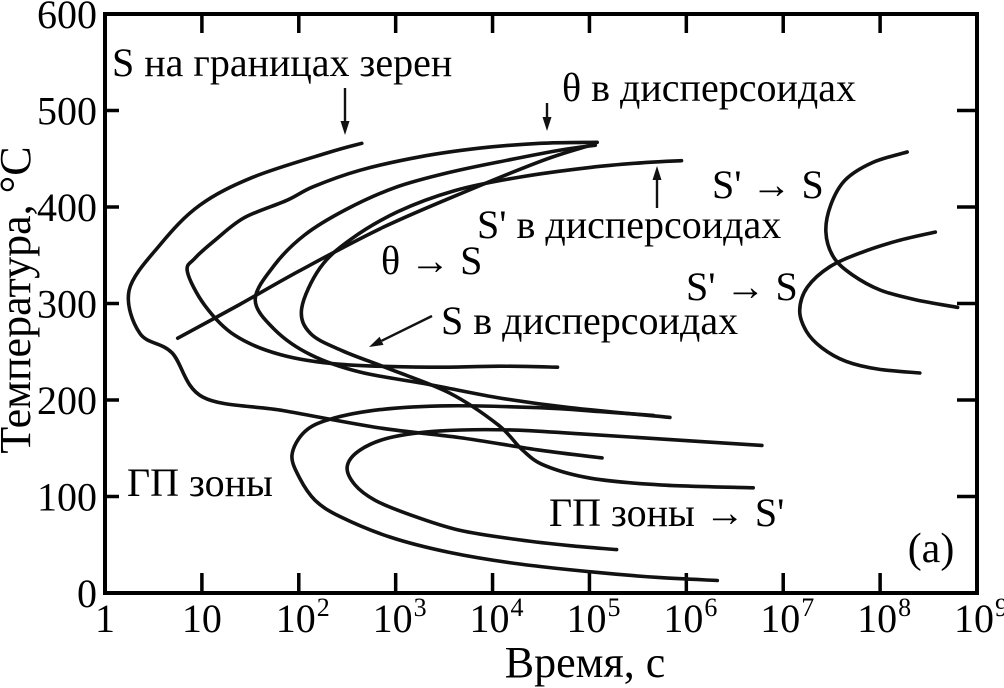 This screenshot has height=688, width=1004. Describe the element at coordinates (547, 124) in the screenshot. I see `arrow-to-theta-dispersoids-curve-head` at that location.